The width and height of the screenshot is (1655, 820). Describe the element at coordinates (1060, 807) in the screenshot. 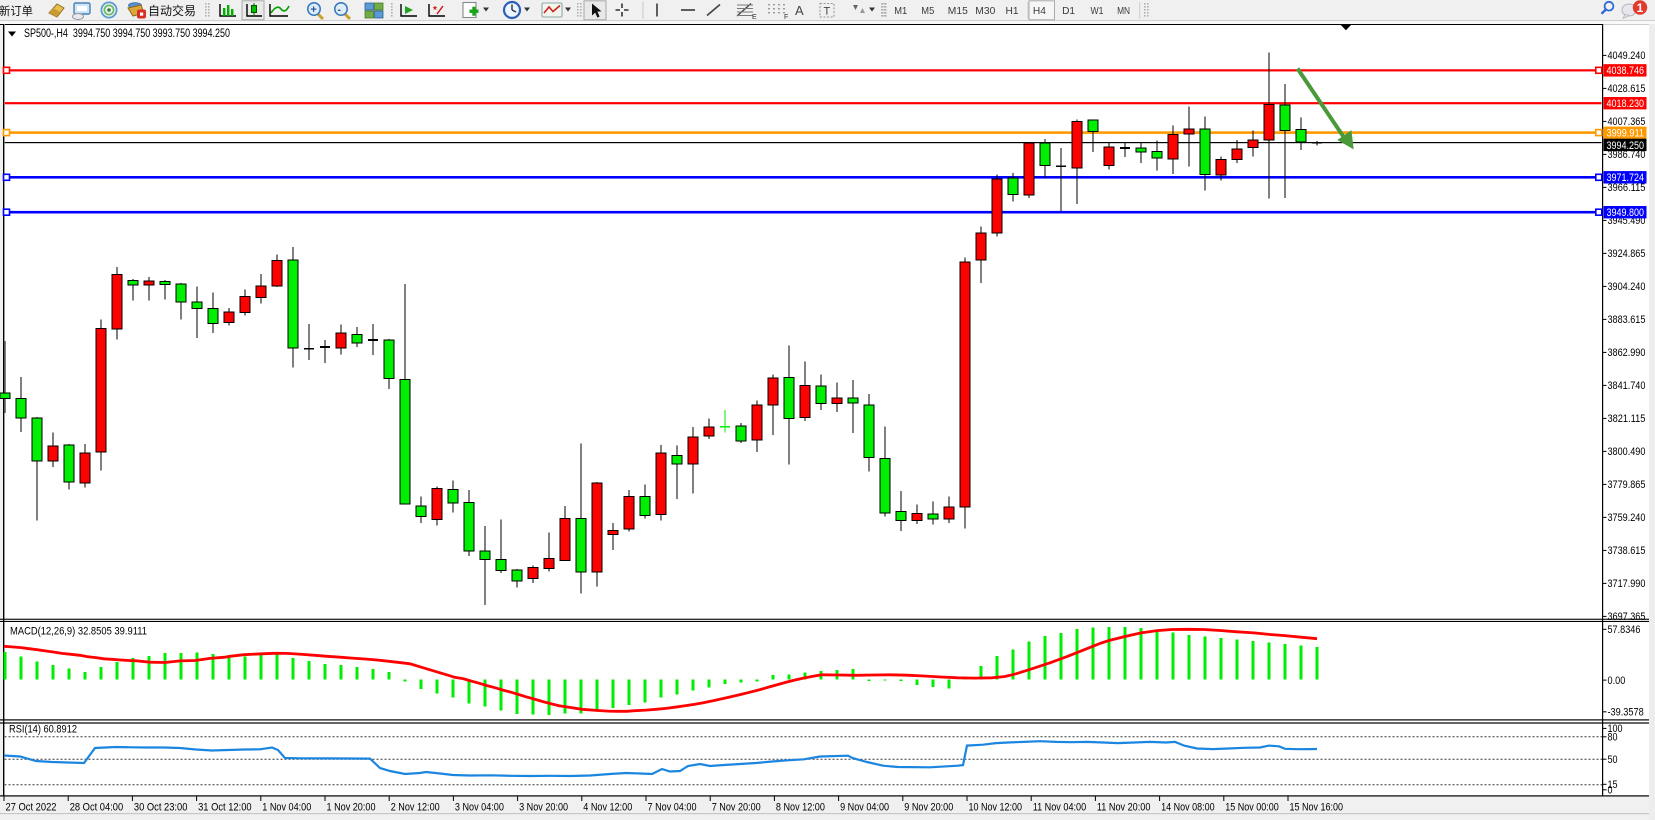

I see `svg-text: 11 Nov 04:00` at that location.